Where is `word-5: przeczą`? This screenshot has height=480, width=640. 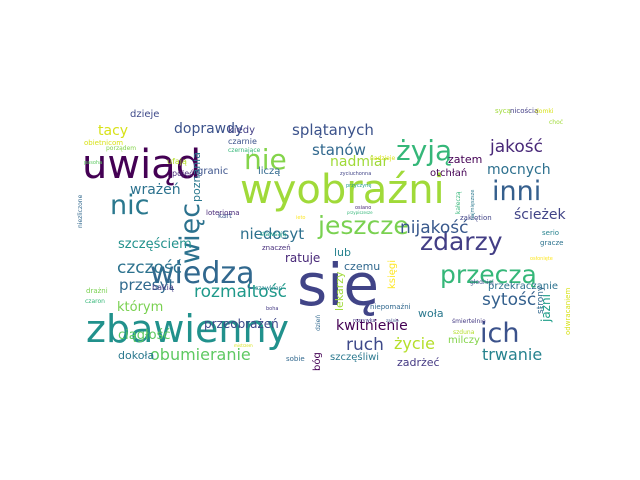
word-5: przeczą is located at coordinates (488, 274).